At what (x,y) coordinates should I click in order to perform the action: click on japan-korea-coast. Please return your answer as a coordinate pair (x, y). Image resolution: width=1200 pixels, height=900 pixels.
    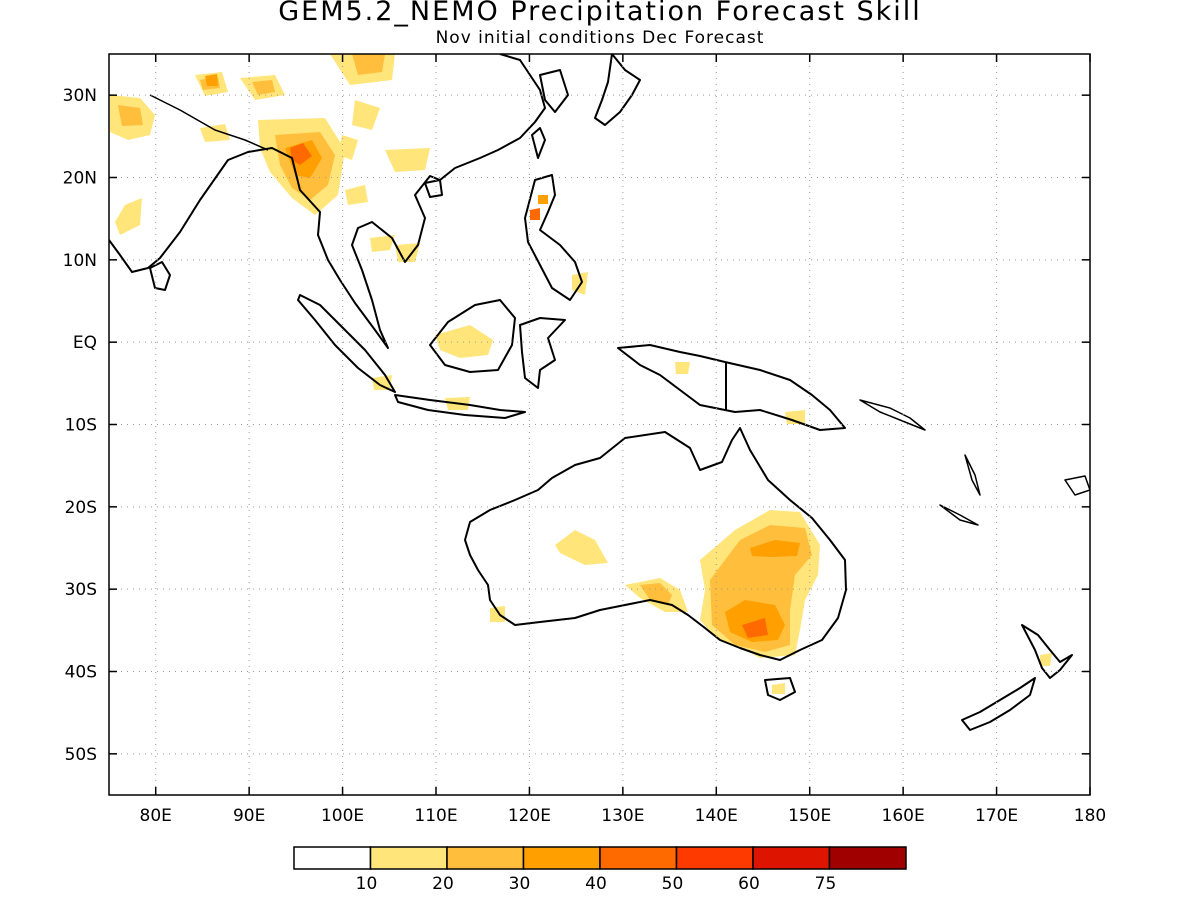
    Looking at the image, I should click on (617, 90).